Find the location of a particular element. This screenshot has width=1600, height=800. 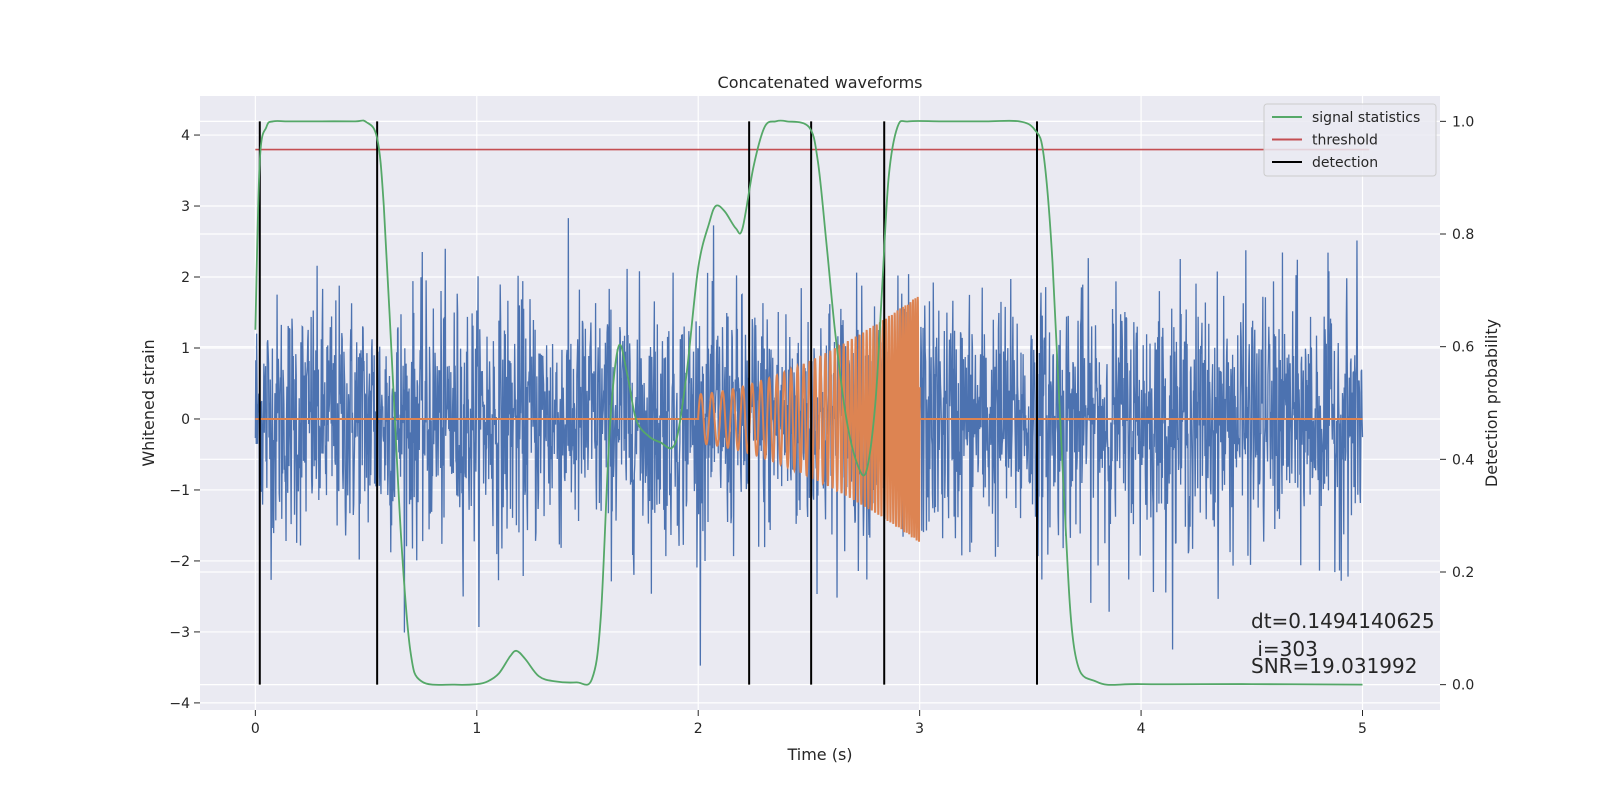

y-tick-label-1: −3 is located at coordinates (179, 633).